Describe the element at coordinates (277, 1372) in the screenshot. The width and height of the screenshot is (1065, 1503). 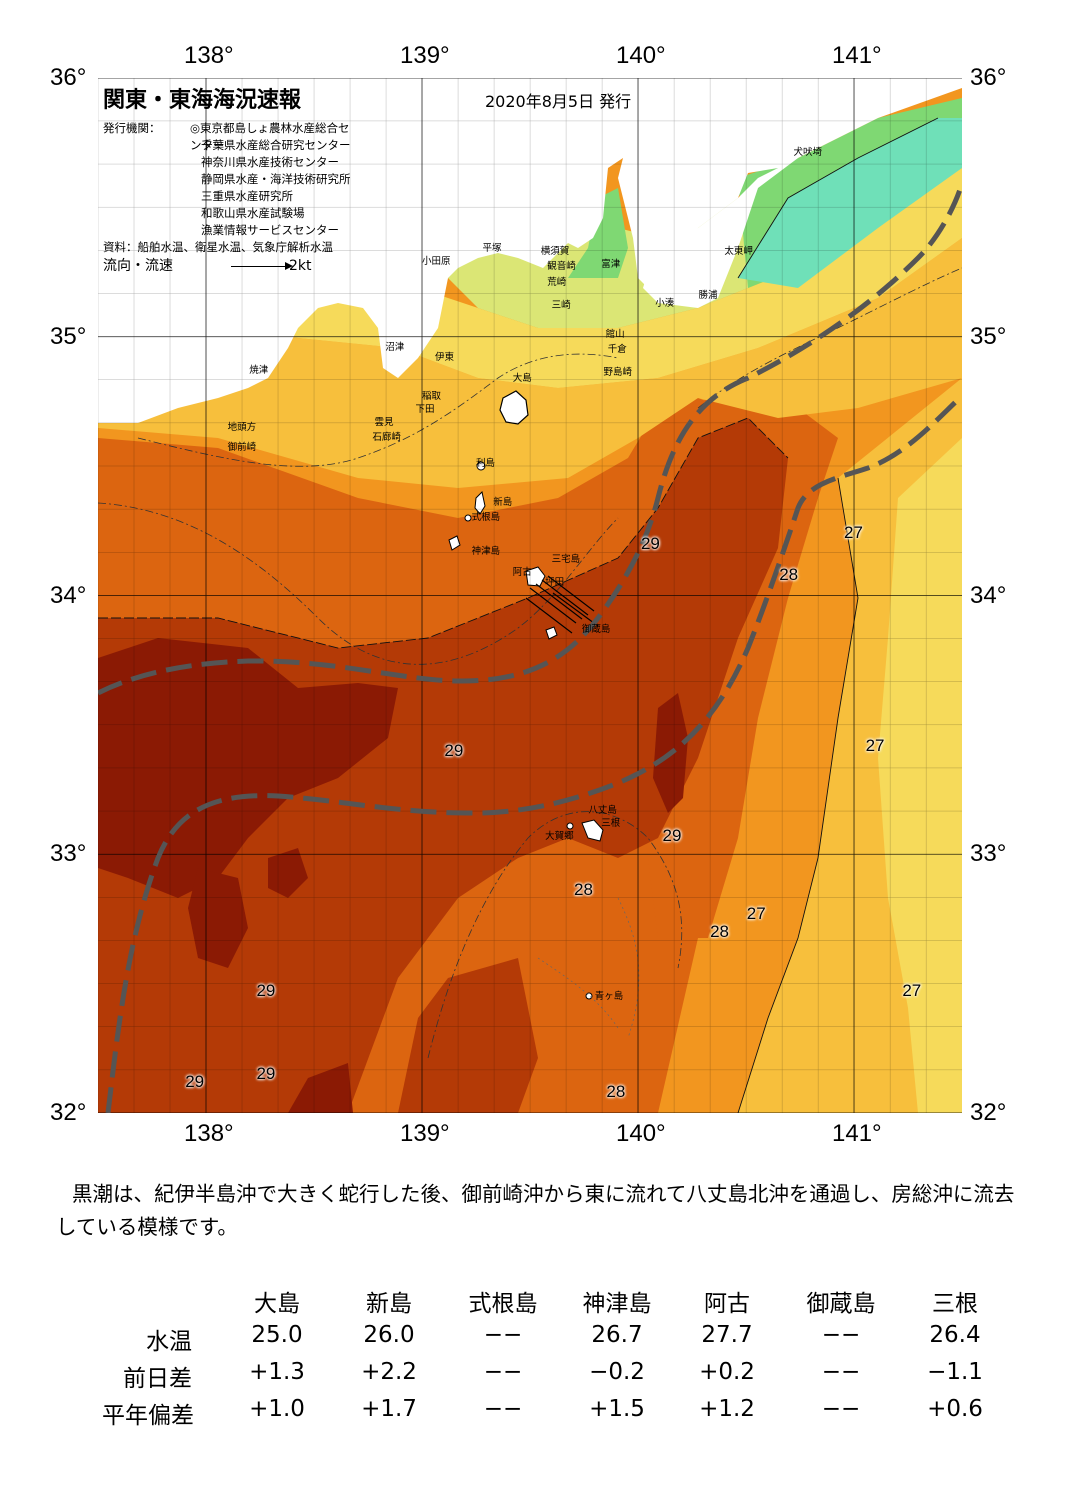
I see `table-cell: +1.3` at that location.